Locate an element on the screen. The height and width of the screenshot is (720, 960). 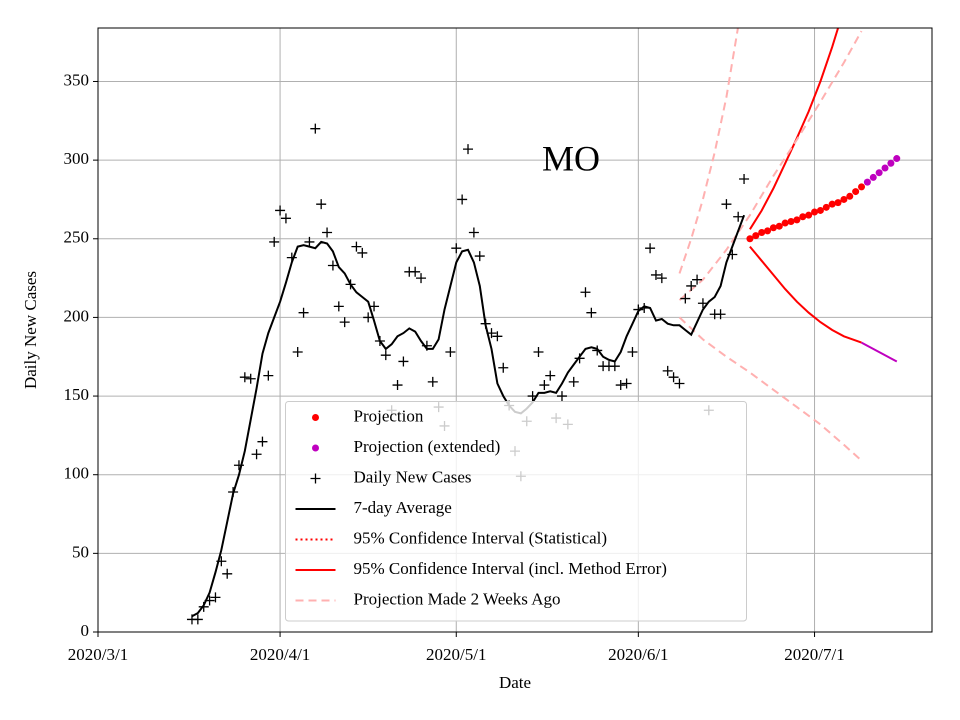
x-tick-label: 2020/3/1 is located at coordinates (98, 654).